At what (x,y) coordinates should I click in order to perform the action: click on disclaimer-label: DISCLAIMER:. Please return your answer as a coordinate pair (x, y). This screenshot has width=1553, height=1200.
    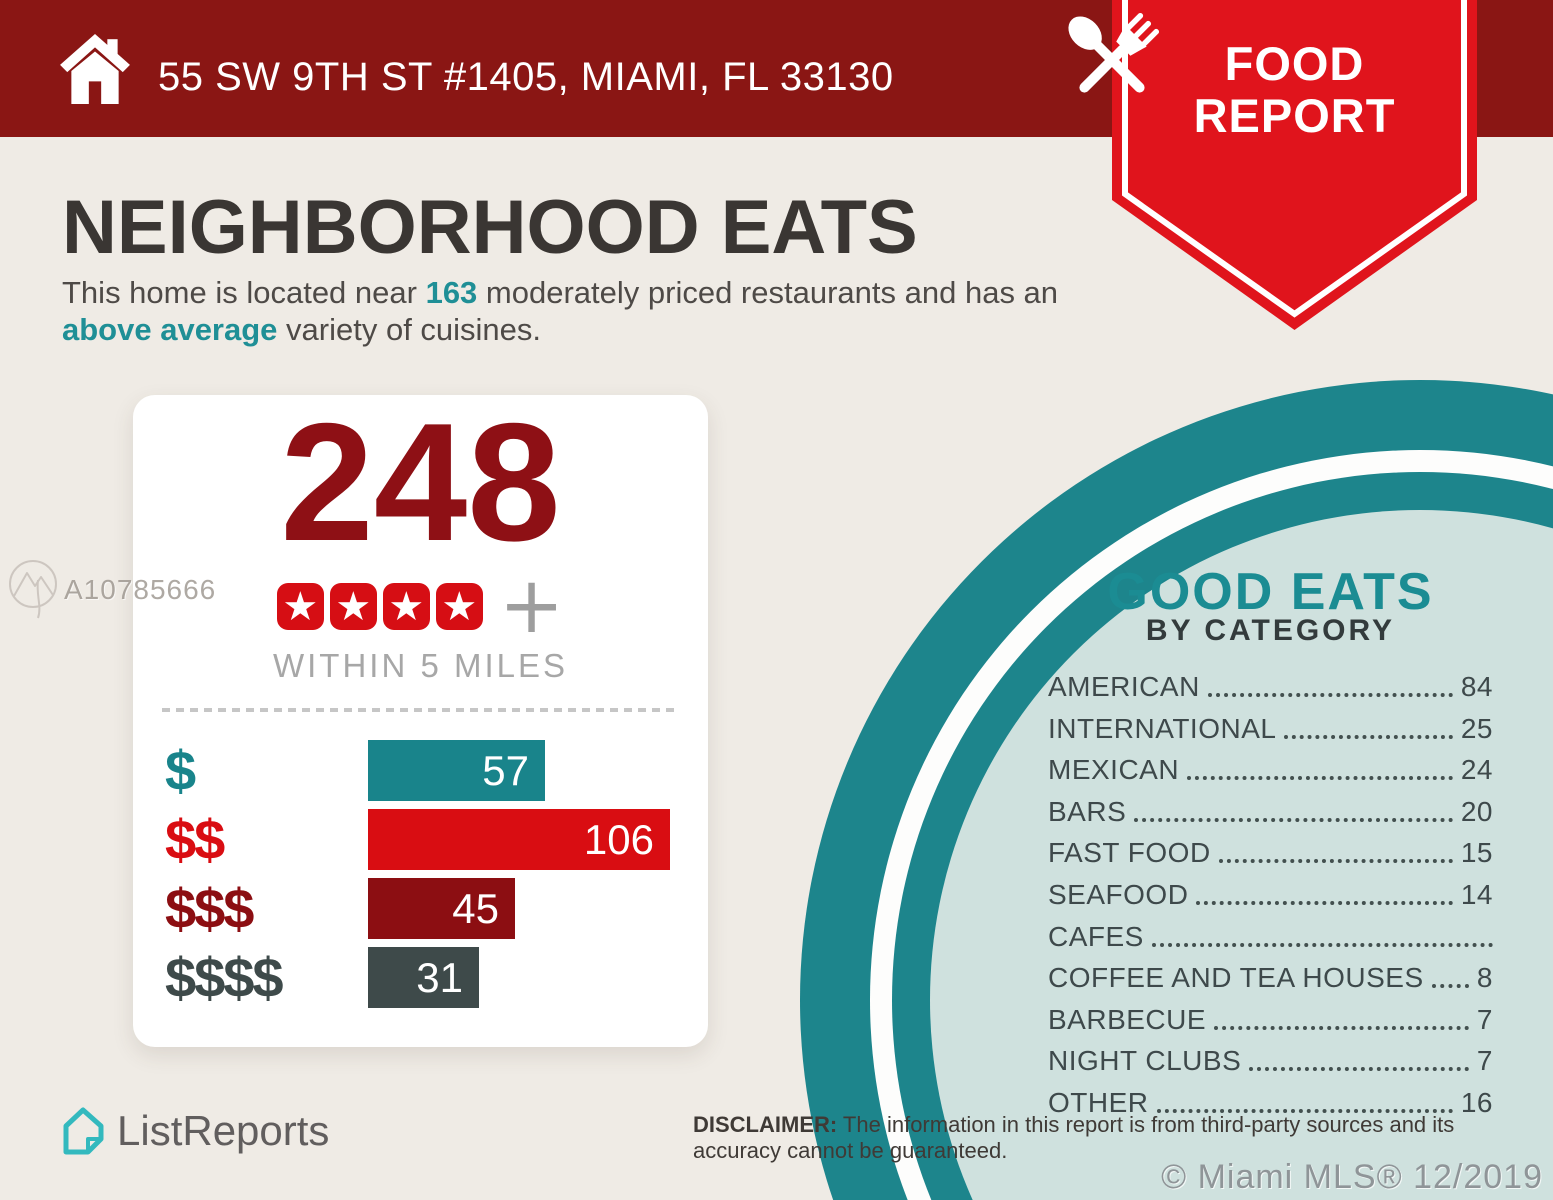
    Looking at the image, I should click on (765, 1124).